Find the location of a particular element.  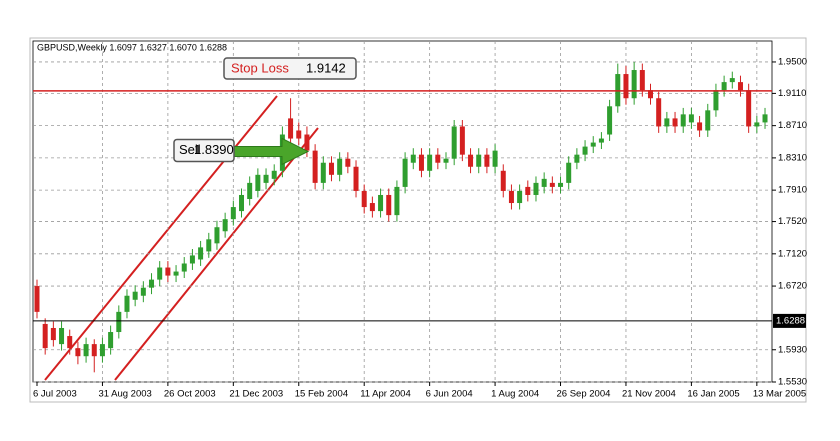

y-tick-label: 1.5930 is located at coordinates (792, 349).